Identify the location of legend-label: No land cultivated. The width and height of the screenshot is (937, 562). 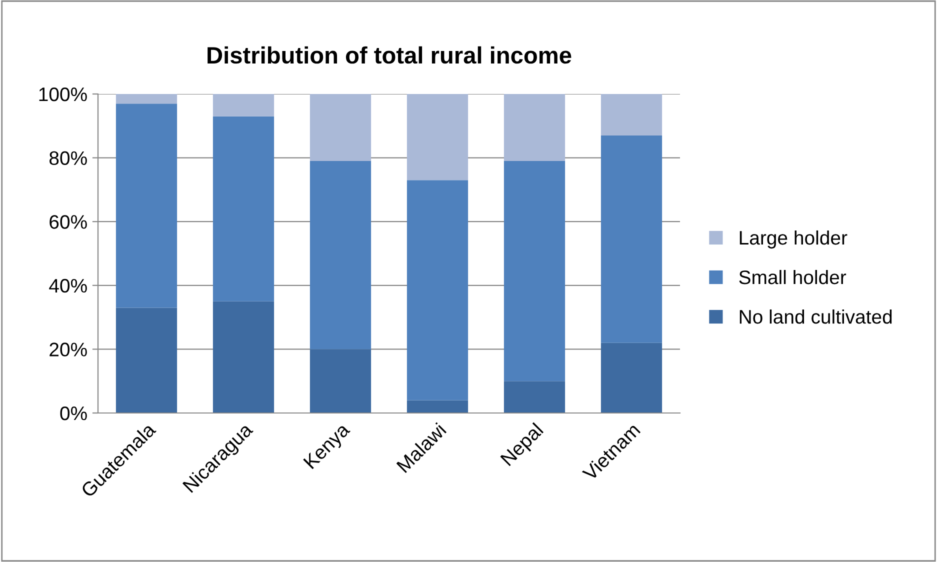
(816, 316).